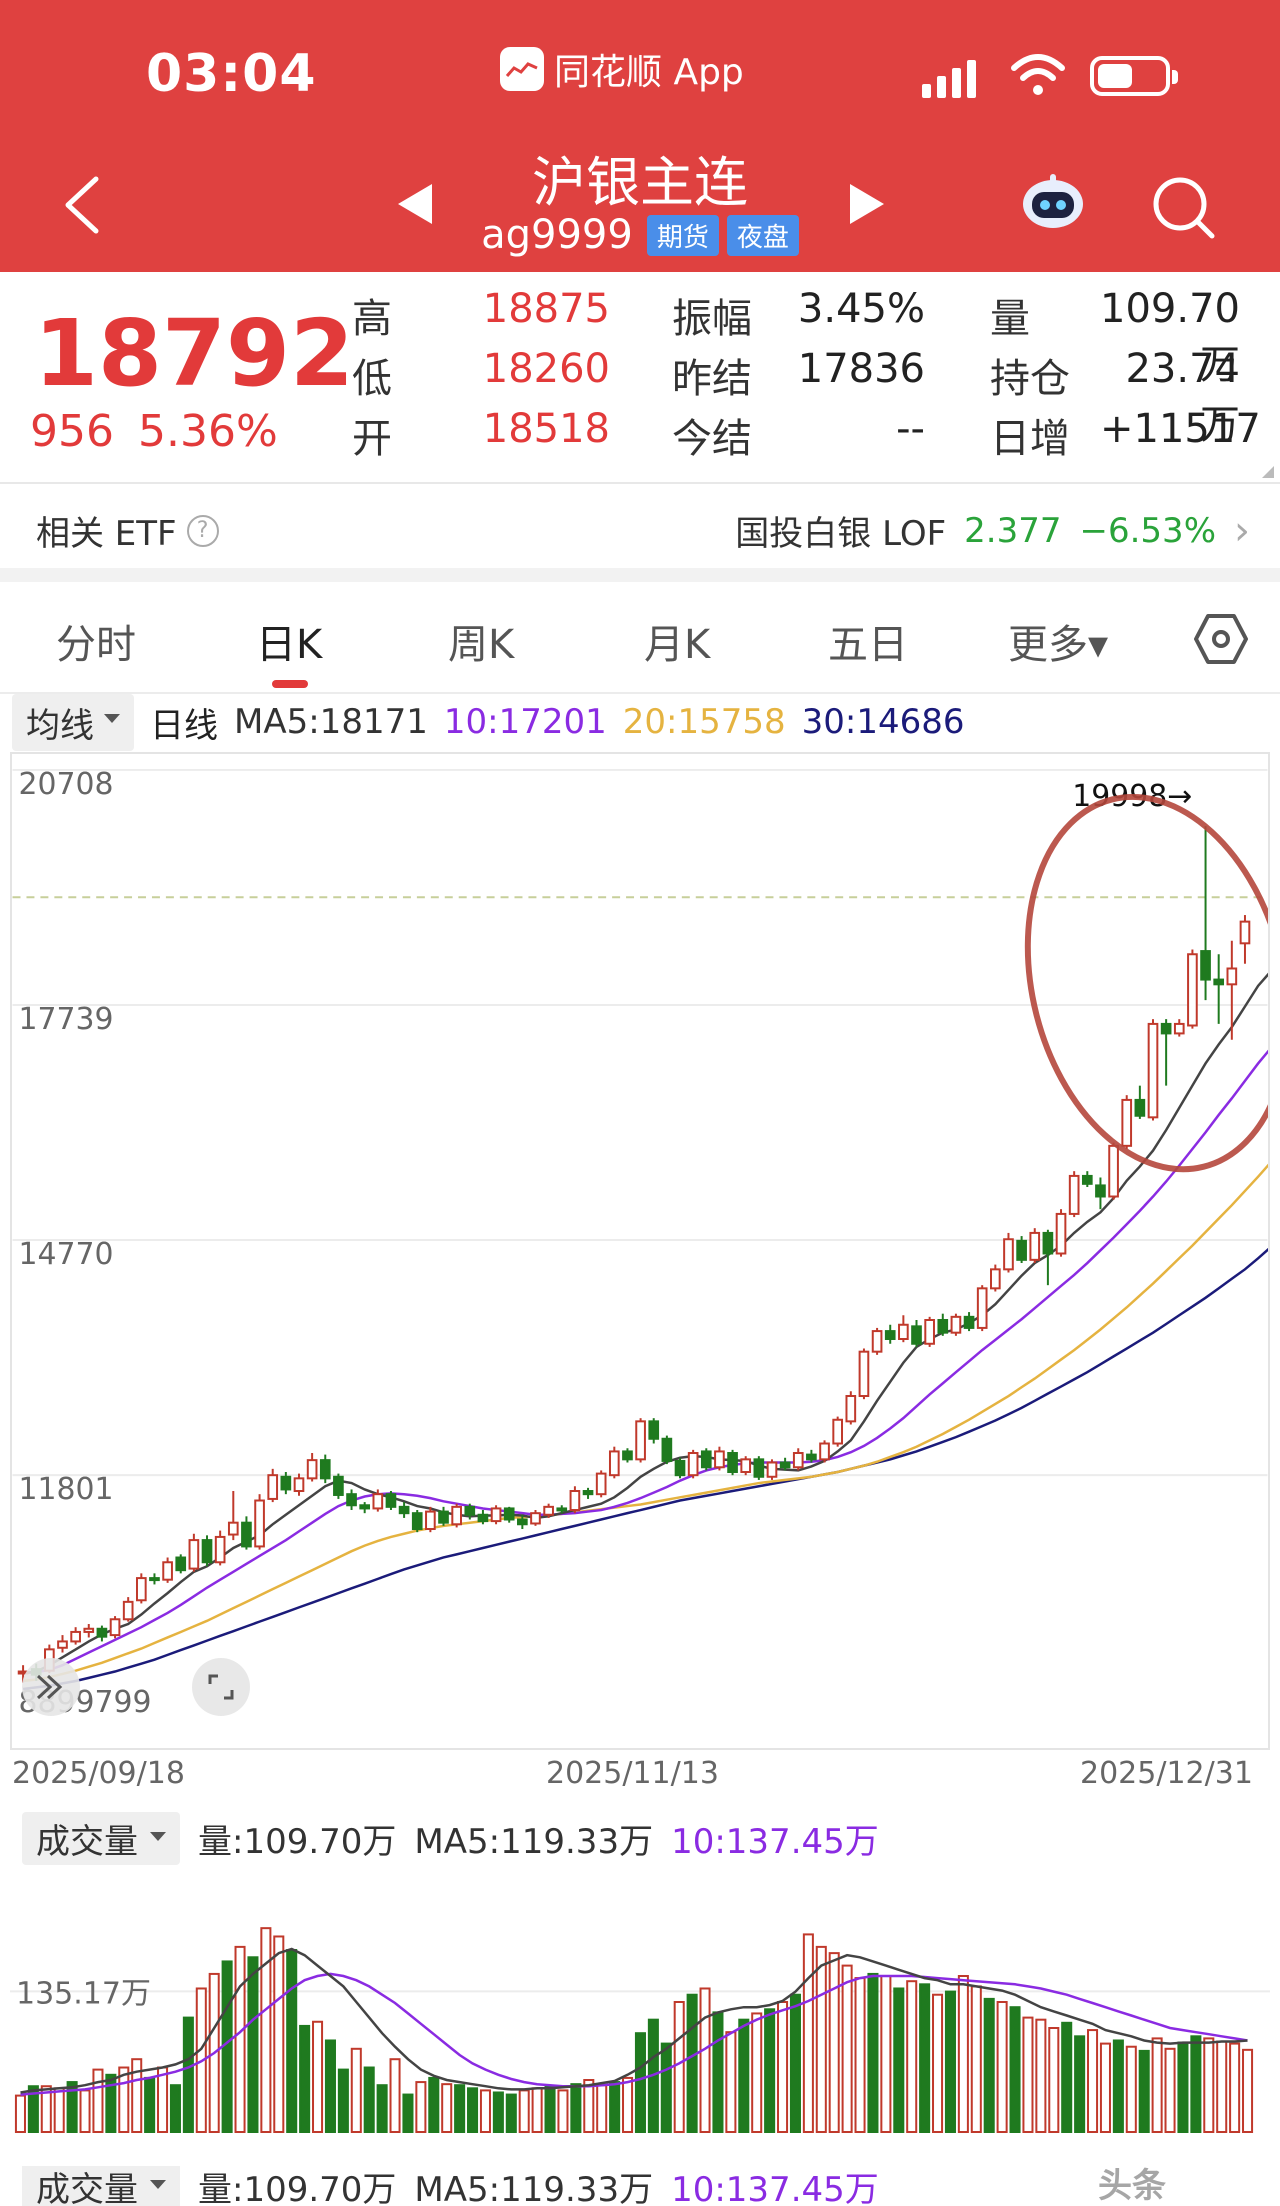 This screenshot has height=2206, width=1280. I want to click on fullscreen-button, so click(221, 1687).